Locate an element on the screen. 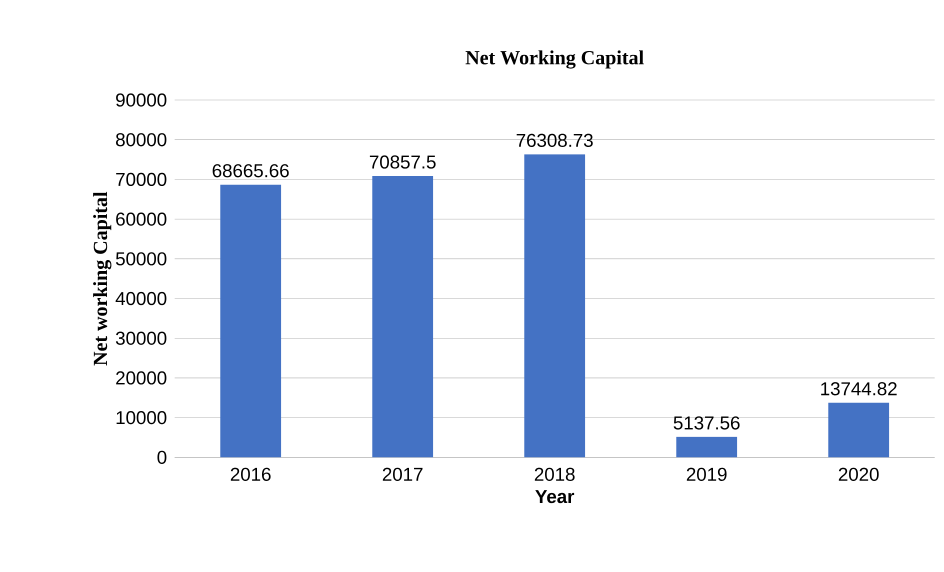 The width and height of the screenshot is (944, 572). data-label: 5137.56 is located at coordinates (707, 423).